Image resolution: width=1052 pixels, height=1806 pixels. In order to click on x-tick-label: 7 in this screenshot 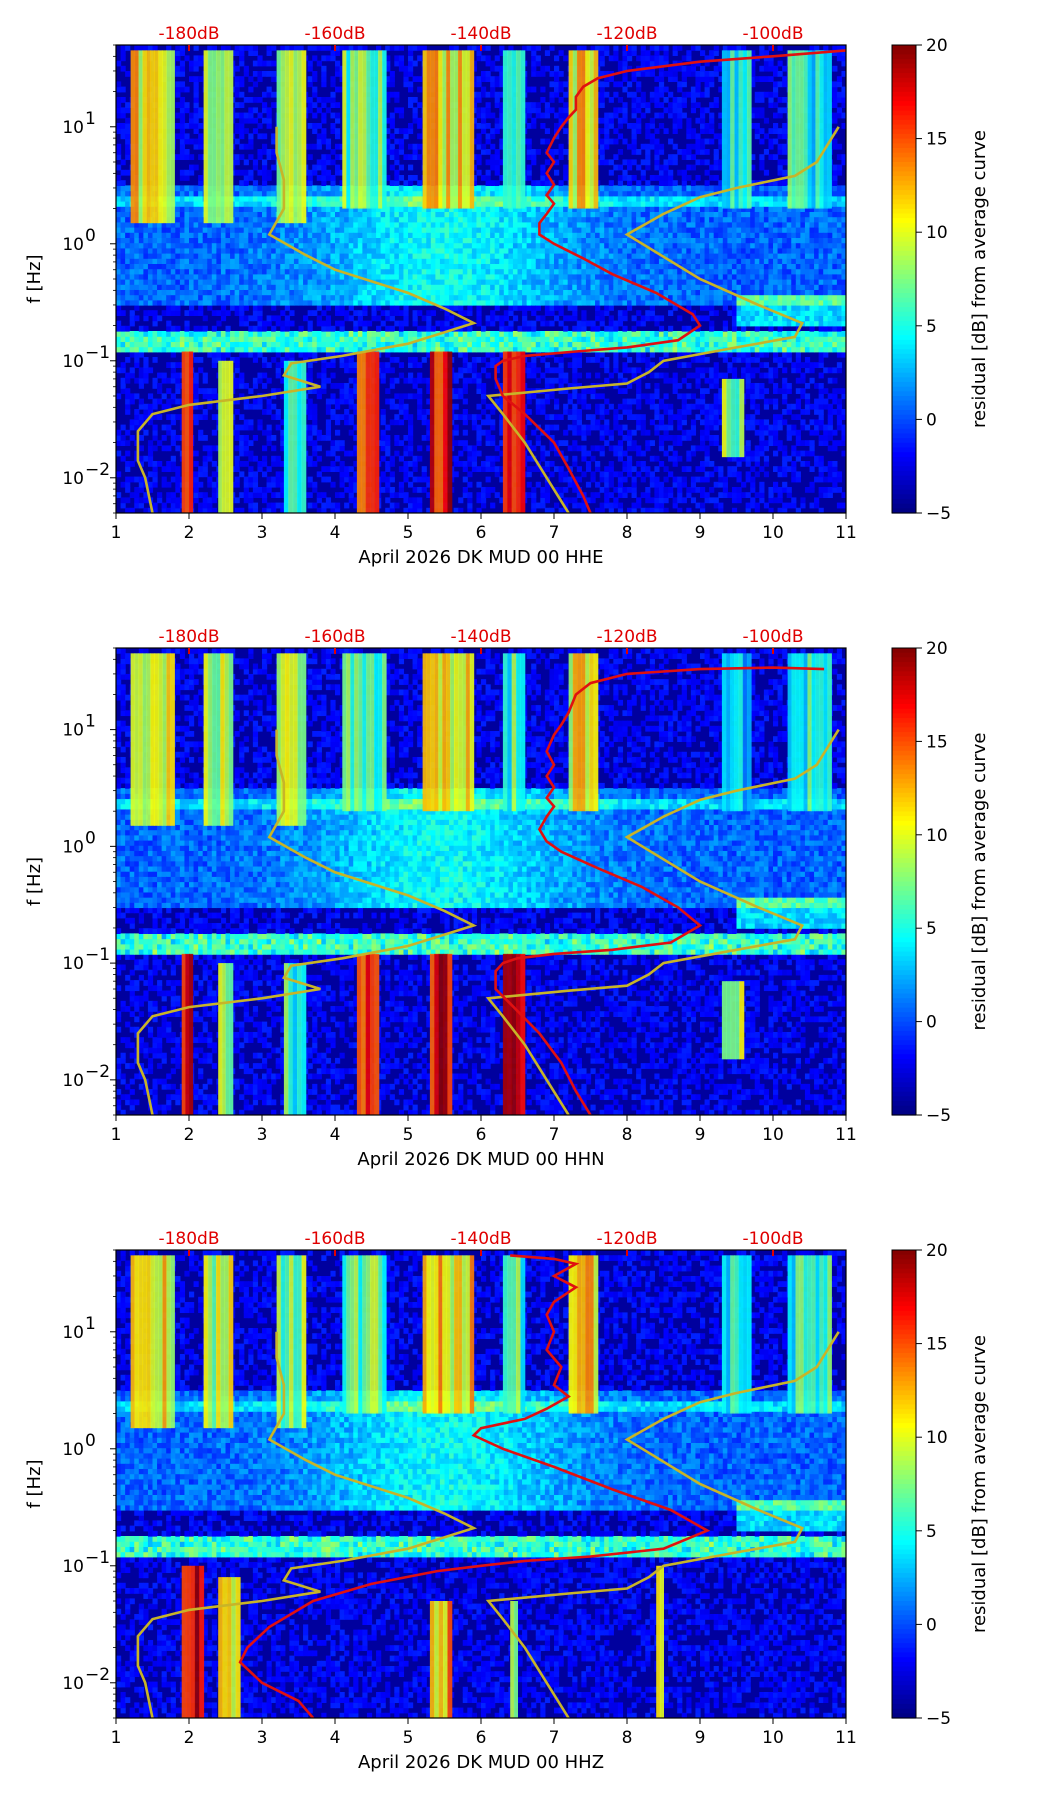, I will do `click(554, 1738)`.